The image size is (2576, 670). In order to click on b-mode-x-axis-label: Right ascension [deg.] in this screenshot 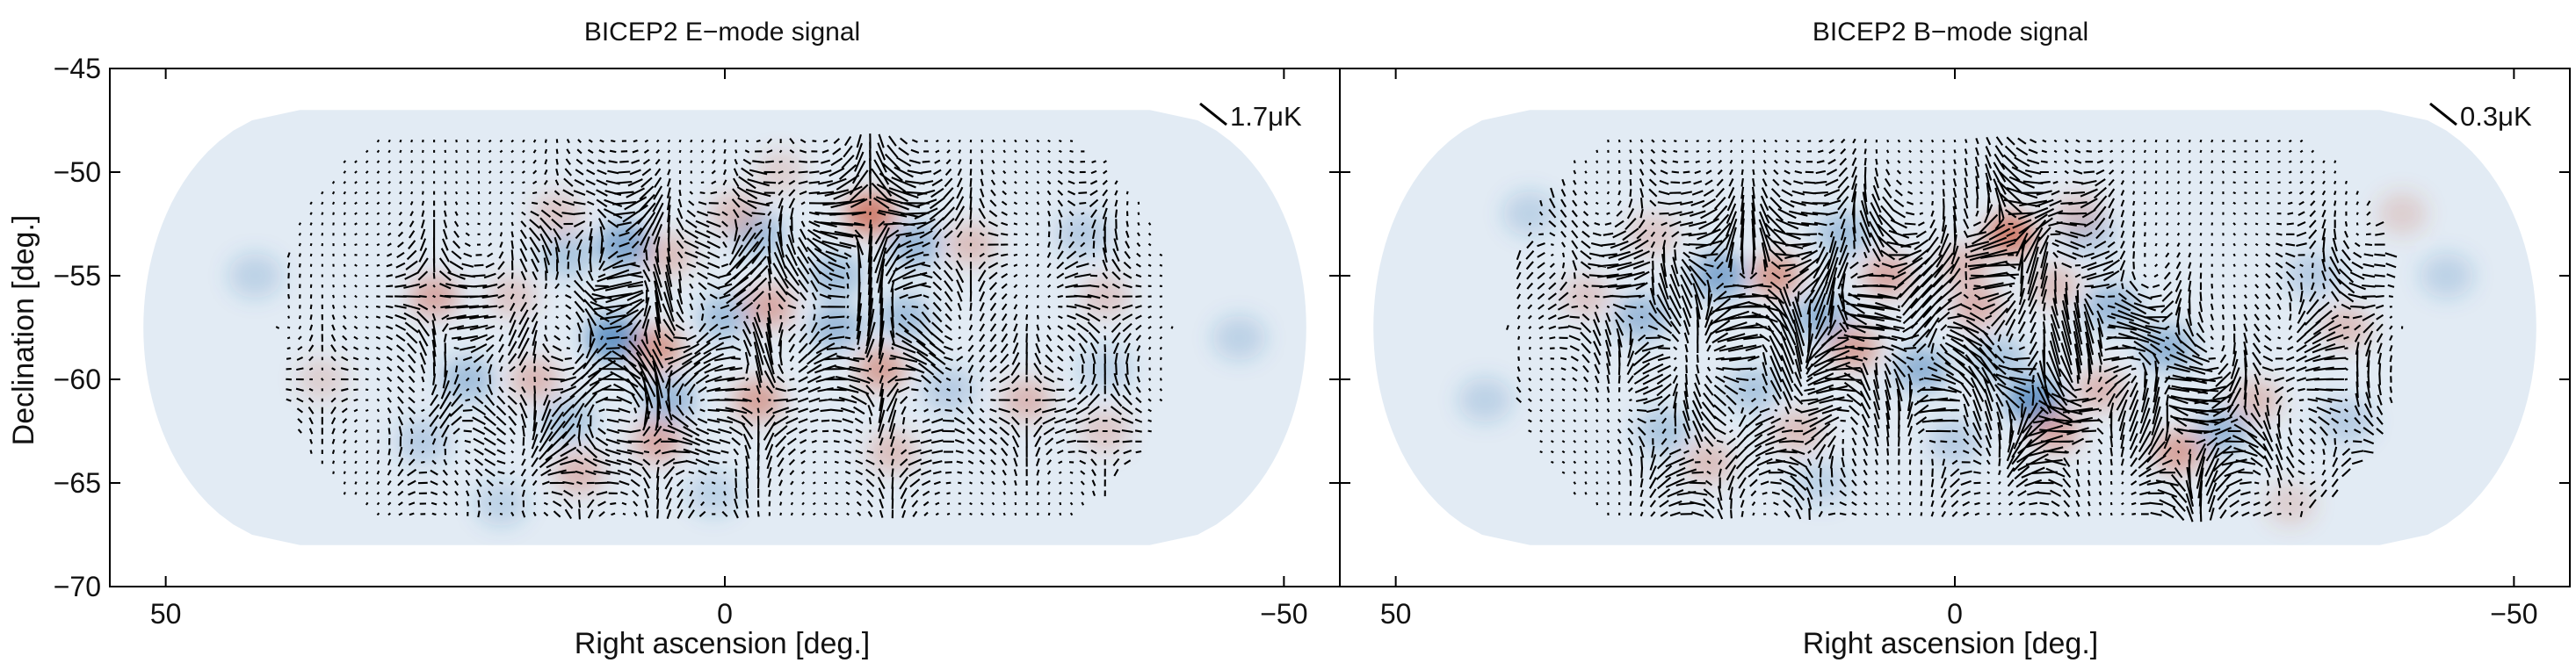, I will do `click(1950, 643)`.